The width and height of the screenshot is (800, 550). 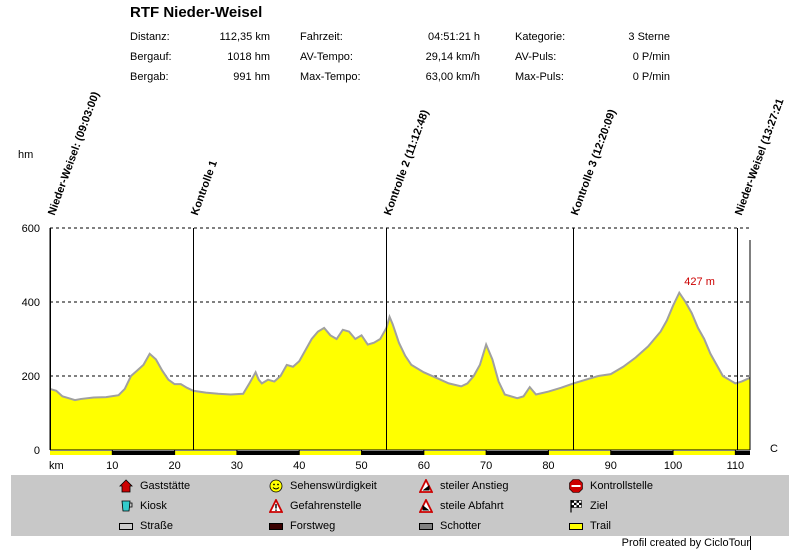 What do you see at coordinates (452, 77) in the screenshot?
I see `stat-value: 63,00 km/h` at bounding box center [452, 77].